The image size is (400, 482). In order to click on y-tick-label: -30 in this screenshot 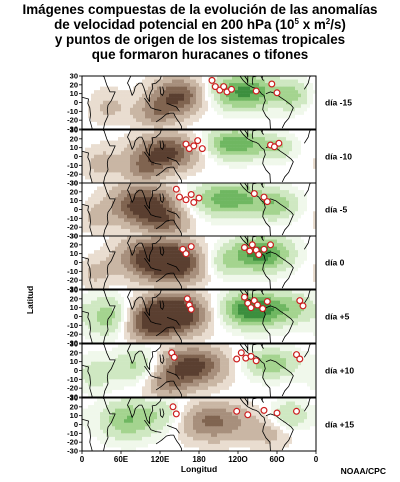, I will do `click(72, 183)`.